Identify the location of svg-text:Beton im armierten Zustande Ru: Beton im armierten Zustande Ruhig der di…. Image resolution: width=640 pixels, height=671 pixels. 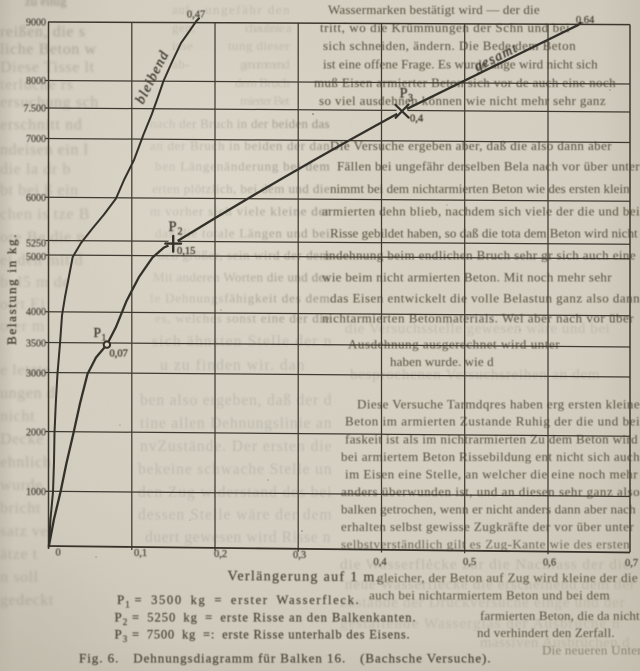
(492, 421).